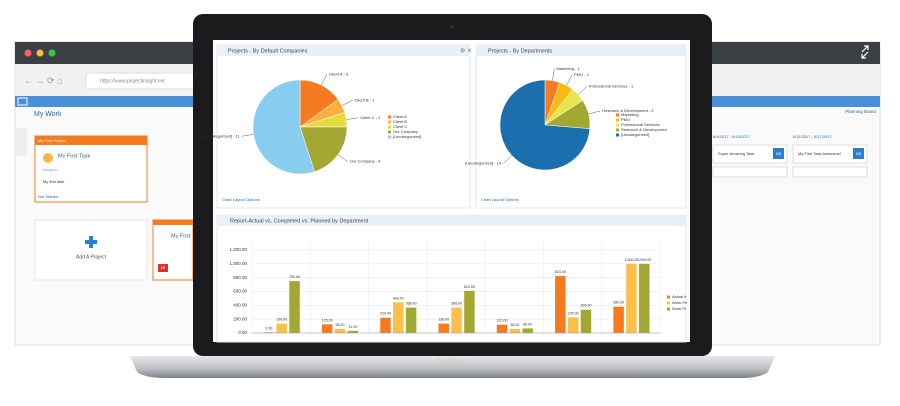  I want to click on legend-label: [Uncategorized], so click(635, 134).